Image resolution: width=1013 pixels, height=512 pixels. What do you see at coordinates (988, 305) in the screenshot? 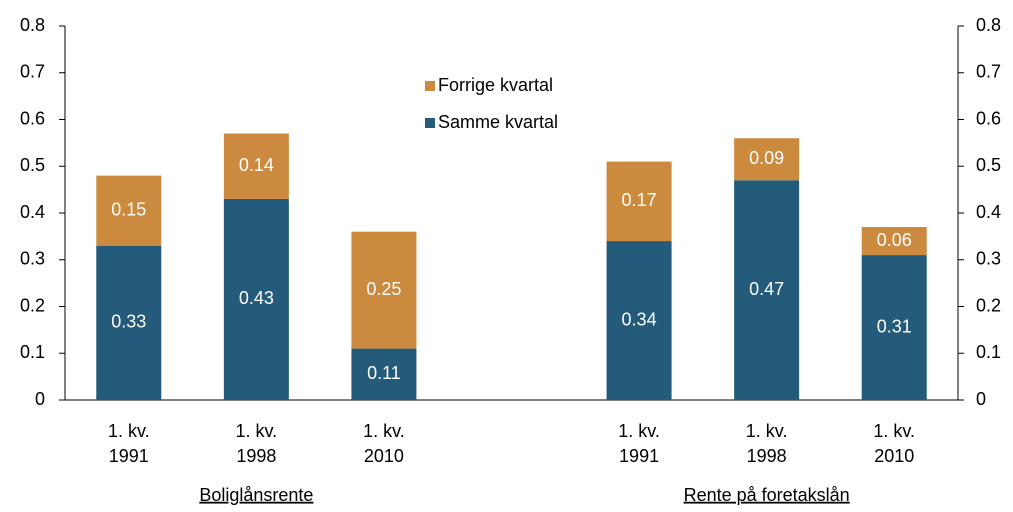
I see `y2-tick-label: 0.2` at bounding box center [988, 305].